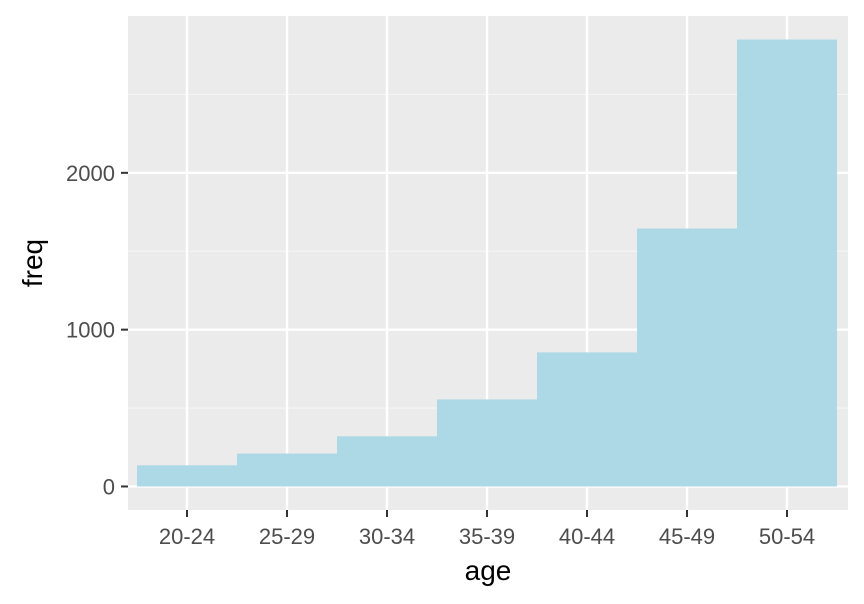  What do you see at coordinates (187, 536) in the screenshot?
I see `x-tick-label: 20-24` at bounding box center [187, 536].